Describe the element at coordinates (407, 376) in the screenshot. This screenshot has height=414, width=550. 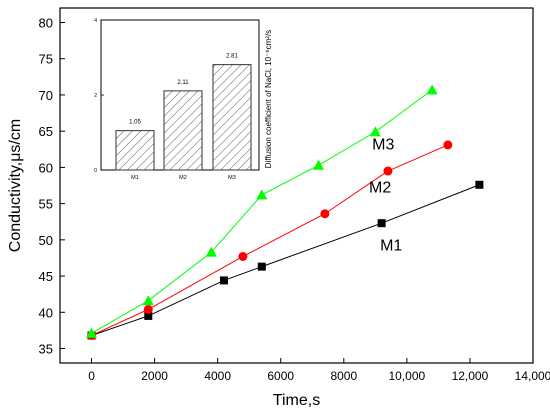
I see `x-tick-label: 10,000` at that location.